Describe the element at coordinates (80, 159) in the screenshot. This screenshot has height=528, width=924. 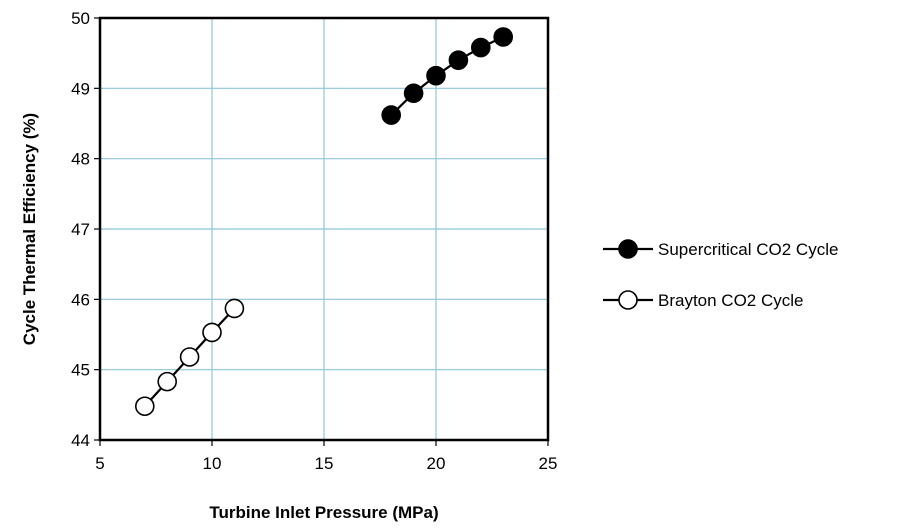
I see `y-tick-label: 48` at that location.